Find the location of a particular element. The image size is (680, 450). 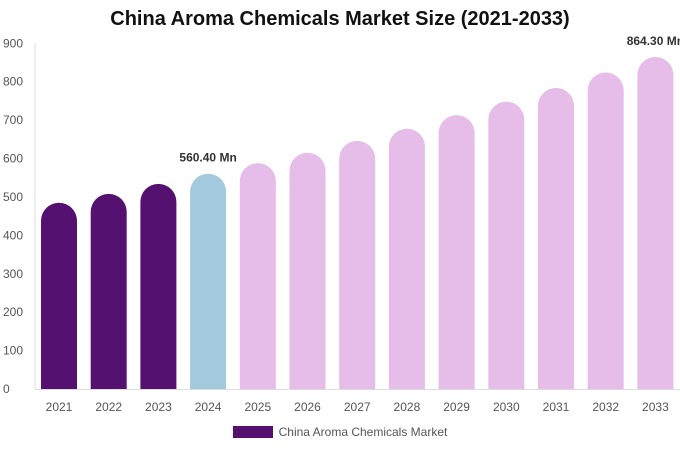

legend: China Aroma Chemicals Market is located at coordinates (340, 432).